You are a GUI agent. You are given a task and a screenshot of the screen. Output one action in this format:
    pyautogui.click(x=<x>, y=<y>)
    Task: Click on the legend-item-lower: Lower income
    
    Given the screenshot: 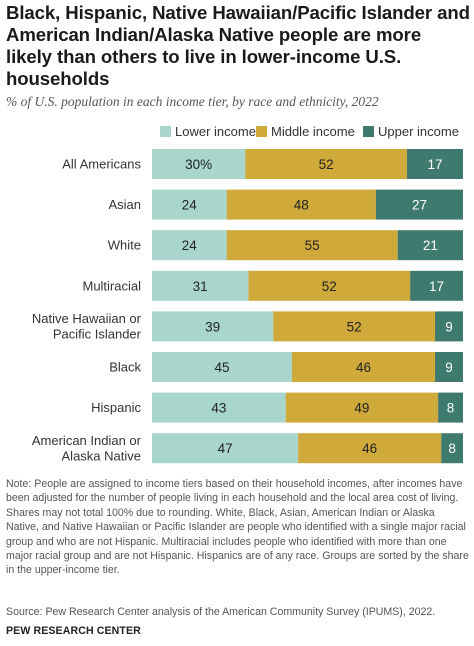 What is the action you would take?
    pyautogui.click(x=208, y=131)
    